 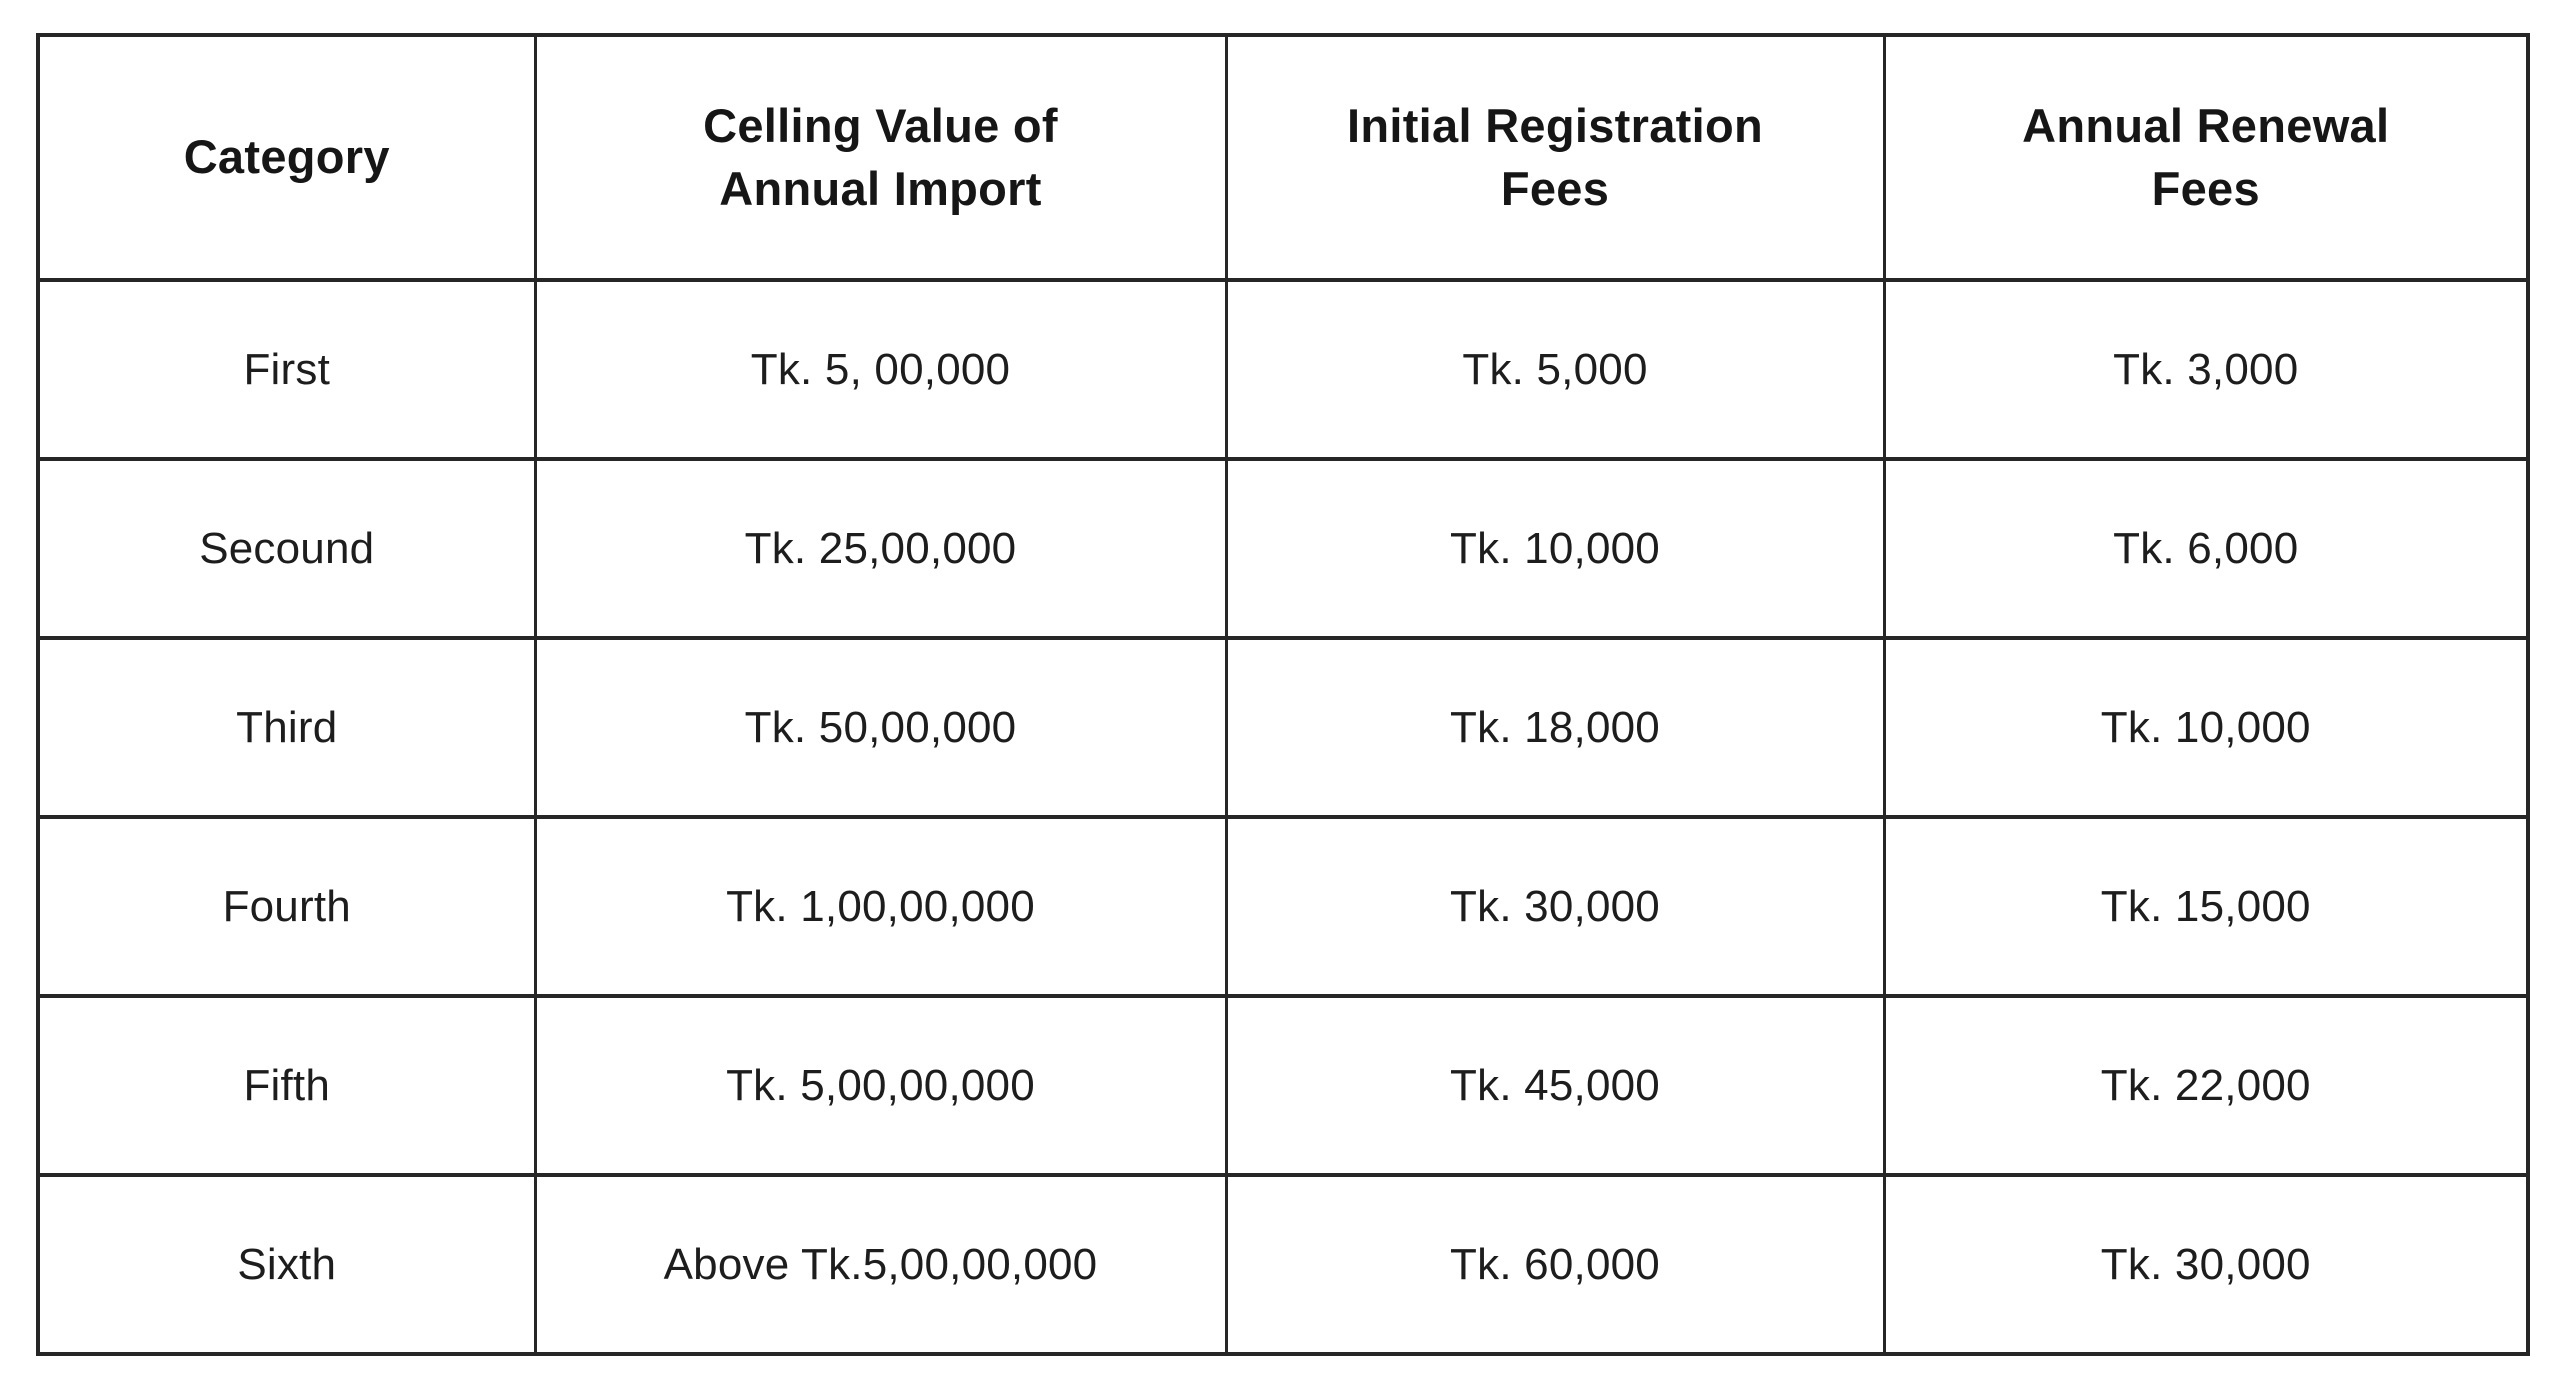 I want to click on cell-ceiling-value: Tk. 5,00,00,000, so click(x=880, y=1085).